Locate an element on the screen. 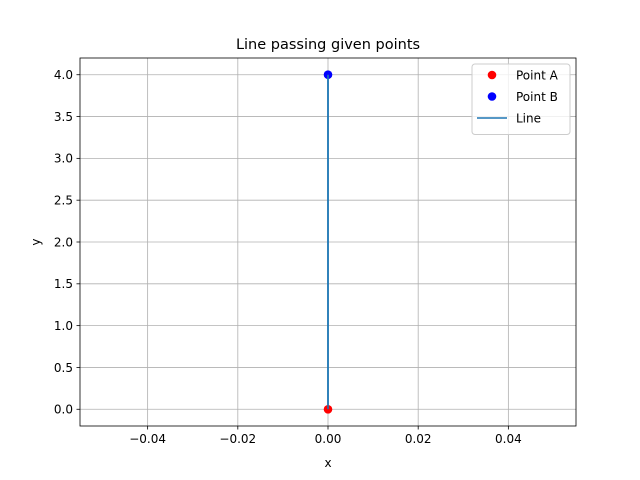 The height and width of the screenshot is (480, 640). chart-title: Line passing given points is located at coordinates (328, 45).